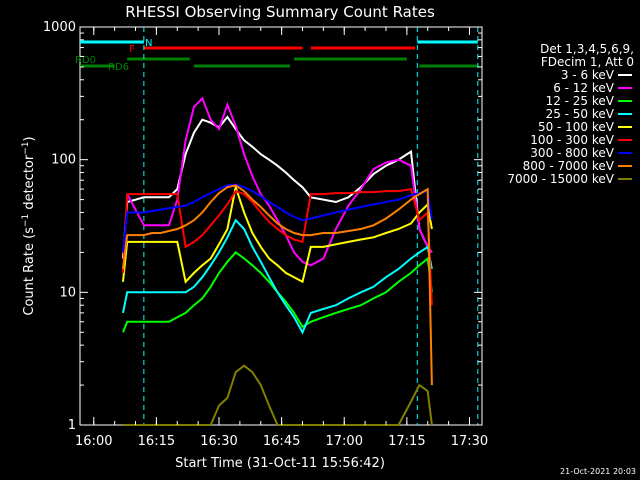  I want to click on footer-date: 21-Oct-2021 20:03, so click(598, 471).